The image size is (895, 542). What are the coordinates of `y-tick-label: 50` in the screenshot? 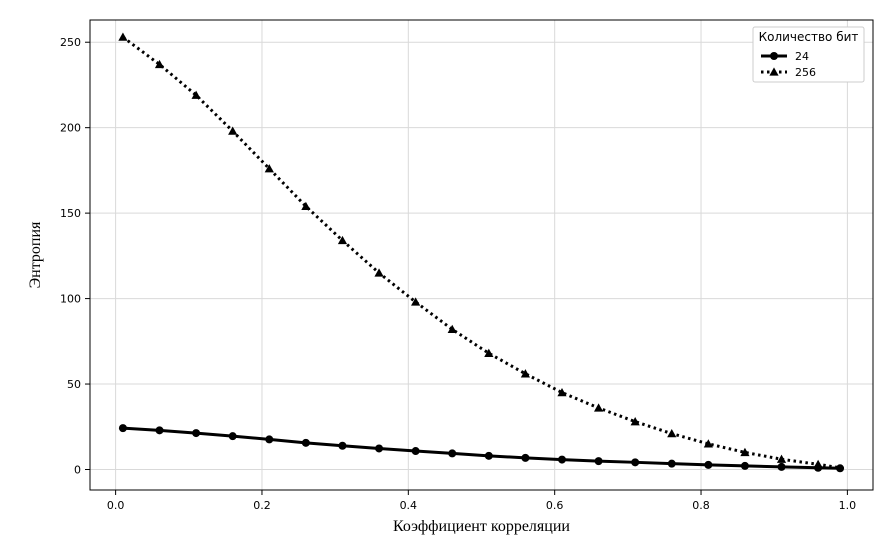 It's located at (74, 384).